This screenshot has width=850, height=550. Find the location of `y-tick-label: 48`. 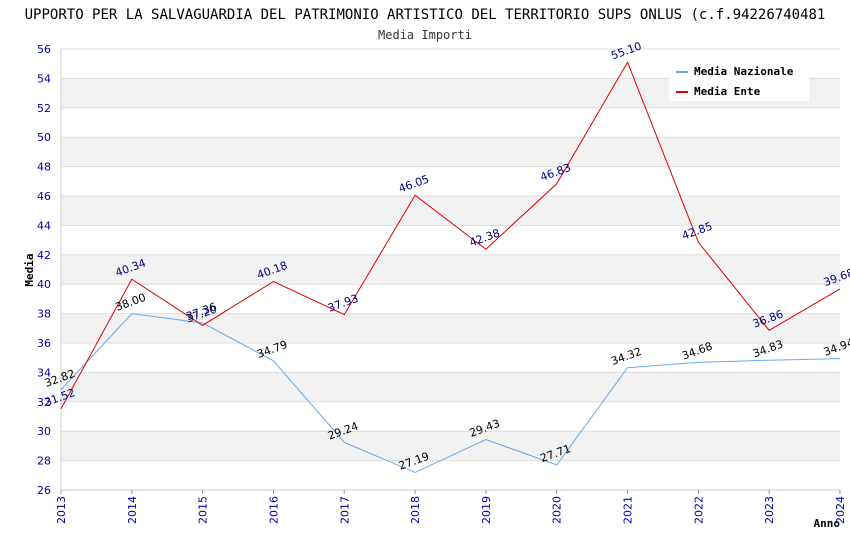

y-tick-label: 48 is located at coordinates (44, 167).